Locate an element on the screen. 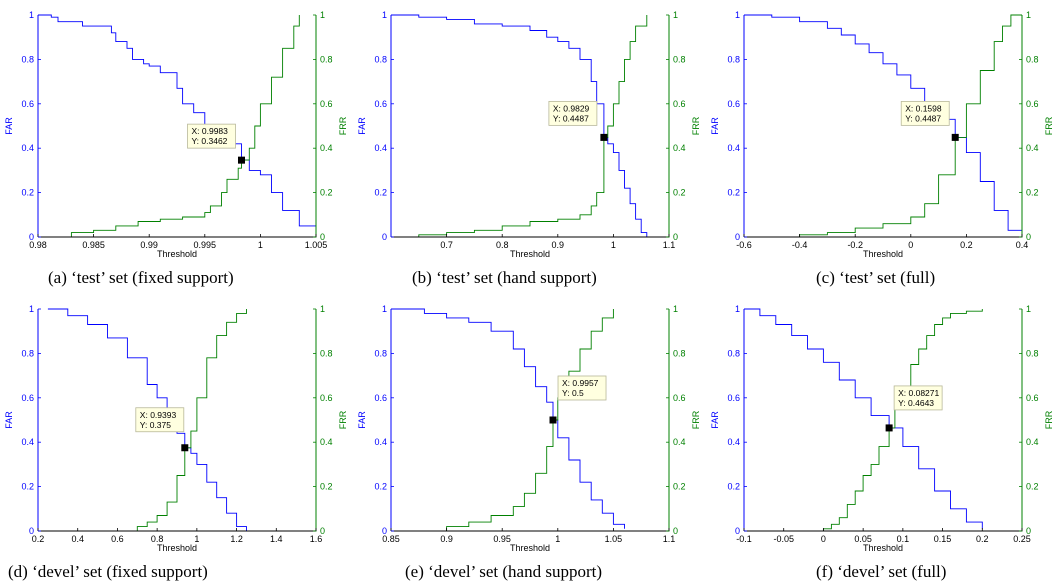 The height and width of the screenshot is (588, 1059). datatip-box is located at coordinates (925, 113).